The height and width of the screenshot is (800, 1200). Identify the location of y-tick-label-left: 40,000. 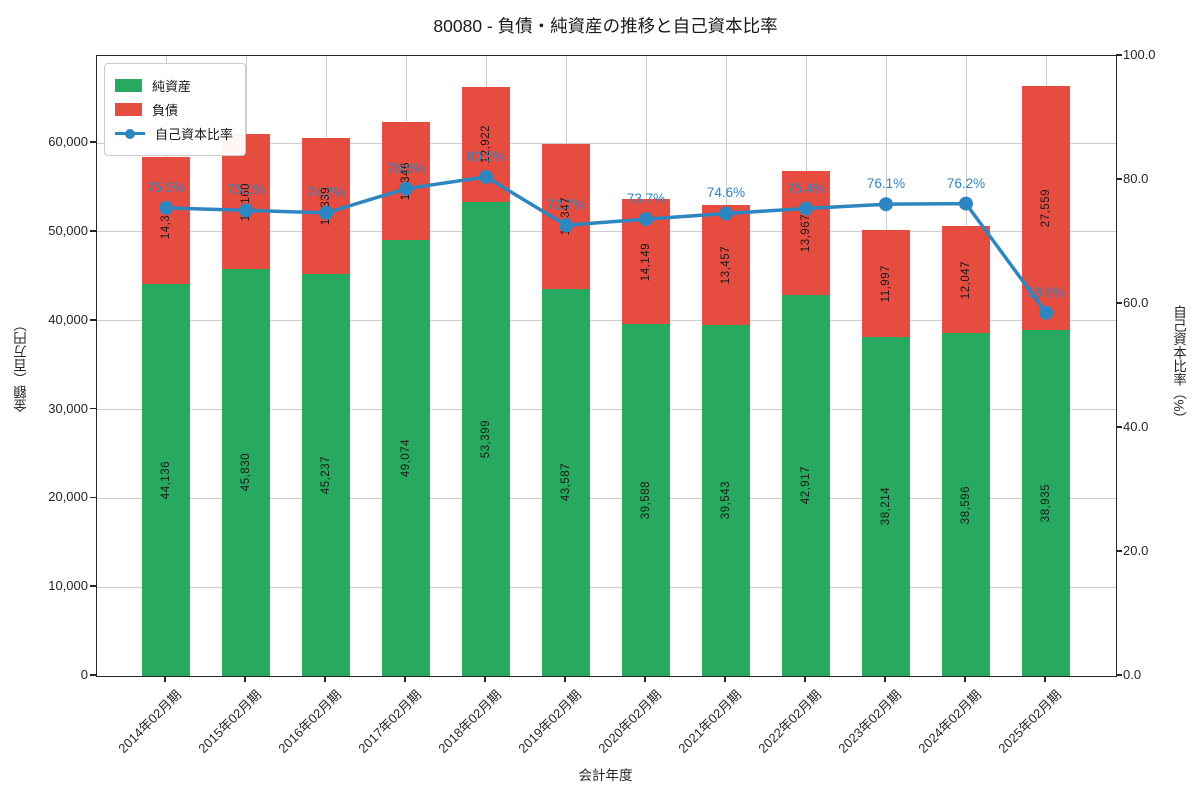
(68, 319).